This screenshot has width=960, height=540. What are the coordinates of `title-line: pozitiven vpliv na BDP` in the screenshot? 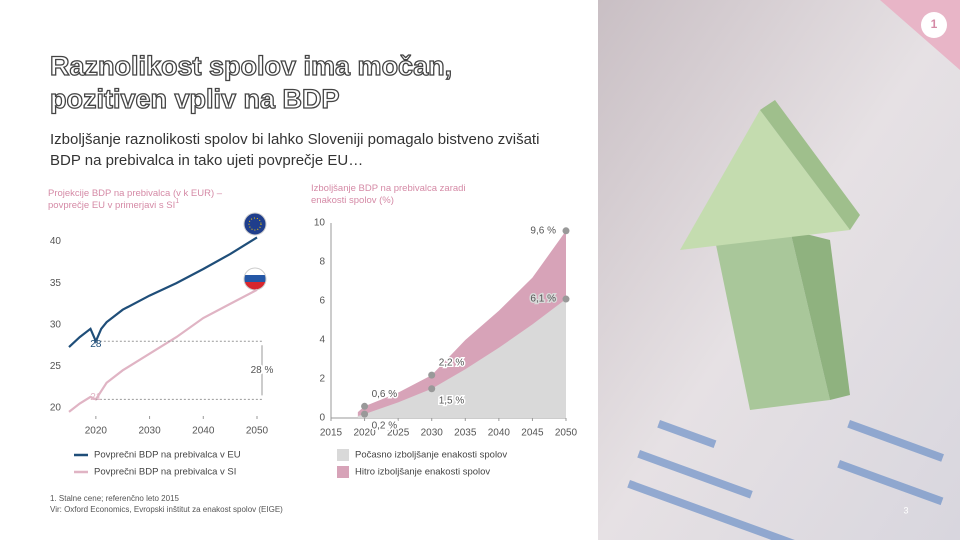 It's located at (195, 99).